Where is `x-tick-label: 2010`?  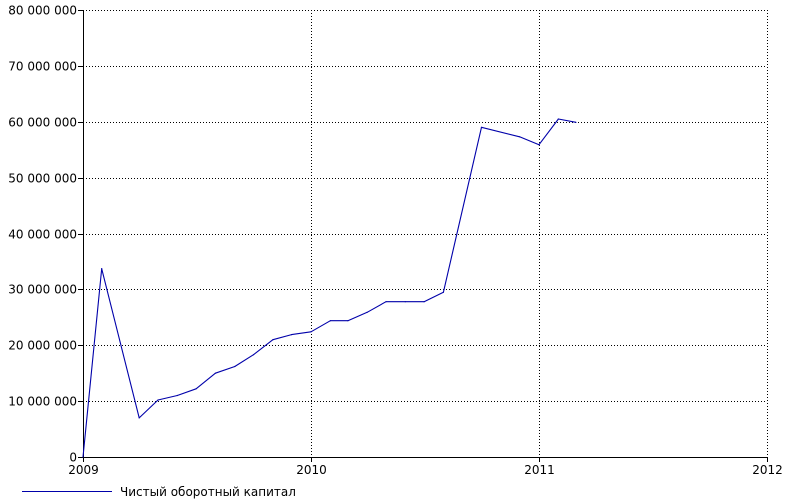
x-tick-label: 2010 is located at coordinates (311, 470).